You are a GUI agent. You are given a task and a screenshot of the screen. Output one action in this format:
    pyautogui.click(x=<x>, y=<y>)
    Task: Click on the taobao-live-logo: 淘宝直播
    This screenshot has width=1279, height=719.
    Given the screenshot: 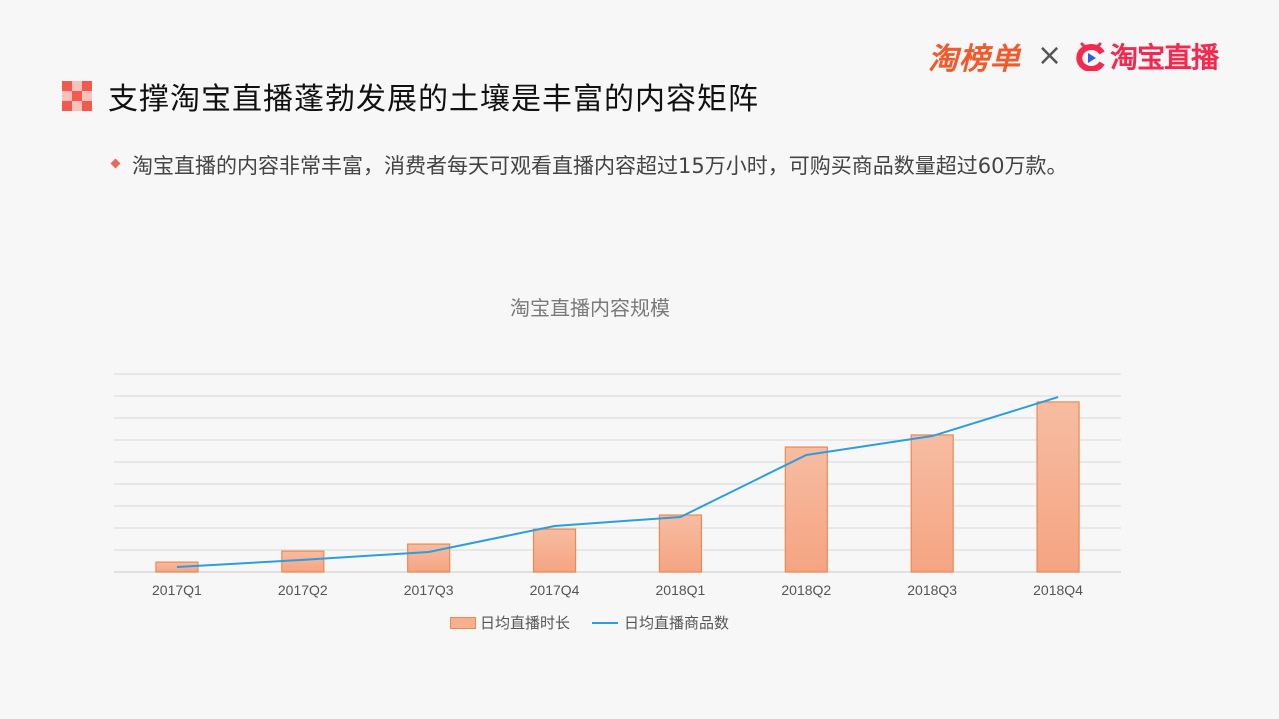 What is the action you would take?
    pyautogui.click(x=1164, y=57)
    